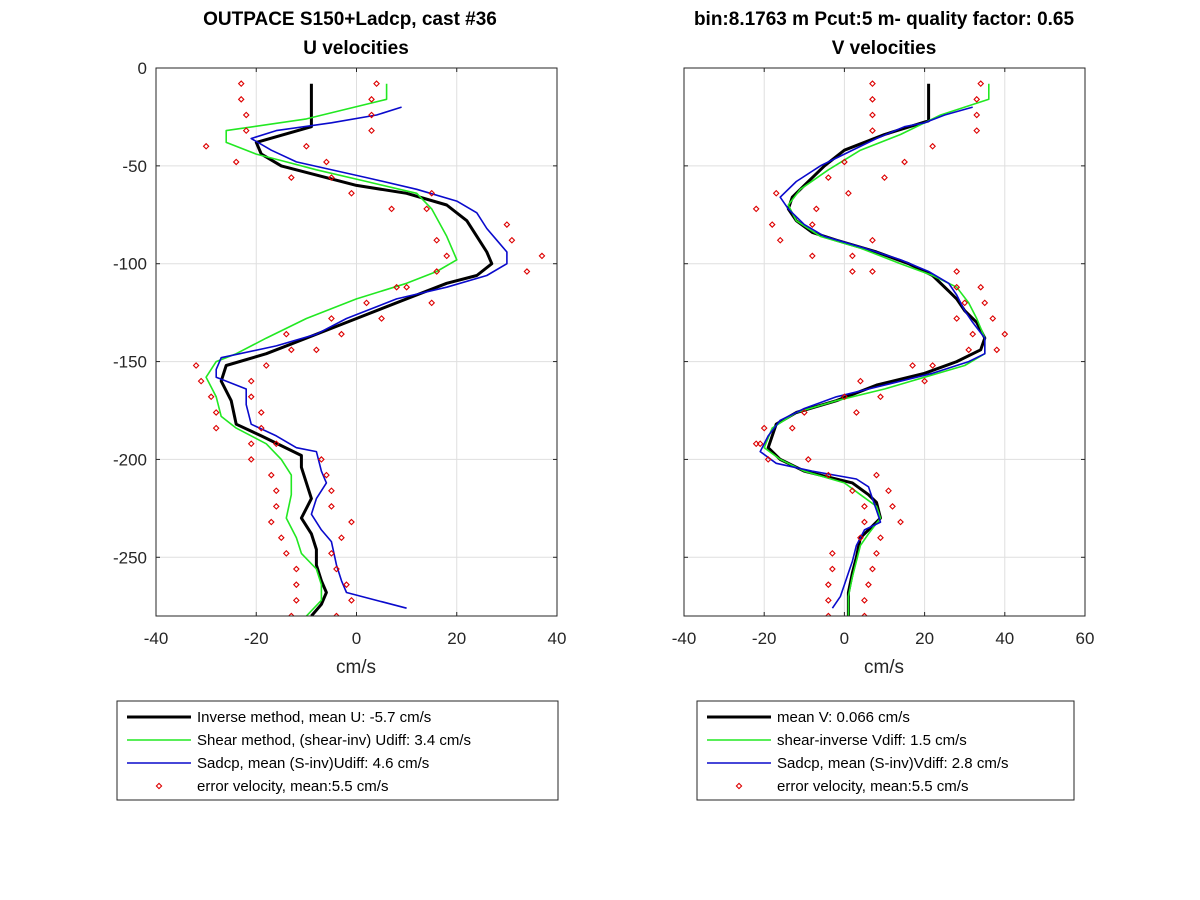 This screenshot has width=1200, height=900. What do you see at coordinates (130, 264) in the screenshot?
I see `left-y-tick-label: -100` at bounding box center [130, 264].